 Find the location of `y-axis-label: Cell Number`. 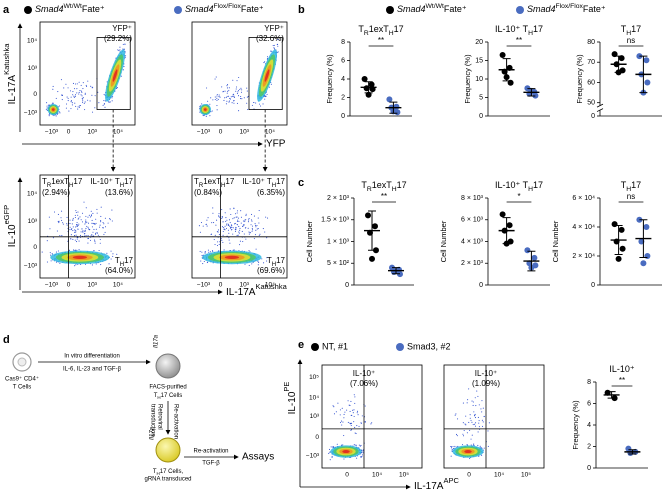

y-axis-label: Cell Number is located at coordinates (309, 241).